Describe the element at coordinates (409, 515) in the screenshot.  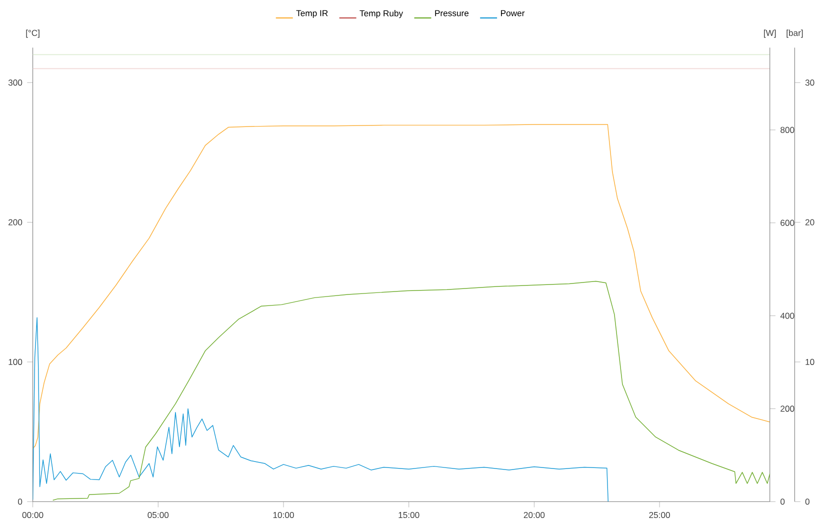
I see `x-tick-label: 15:00` at that location.